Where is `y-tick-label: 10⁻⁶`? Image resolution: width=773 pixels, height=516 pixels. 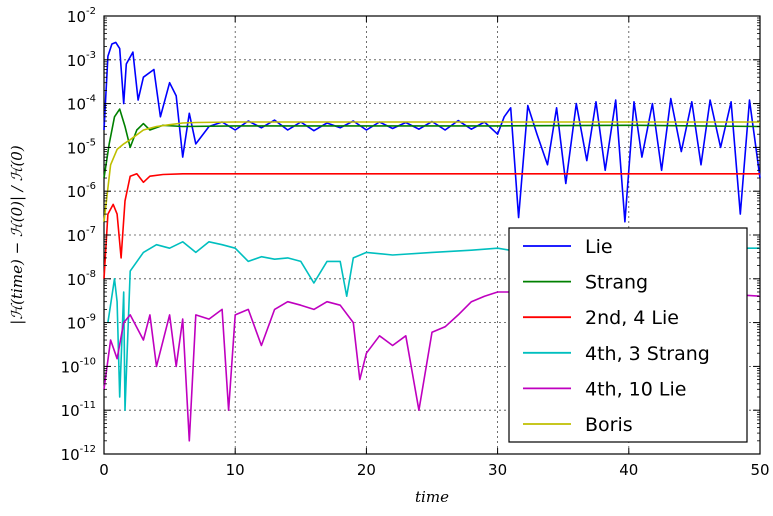
y-tick-label: 10⁻⁶ is located at coordinates (81, 191).